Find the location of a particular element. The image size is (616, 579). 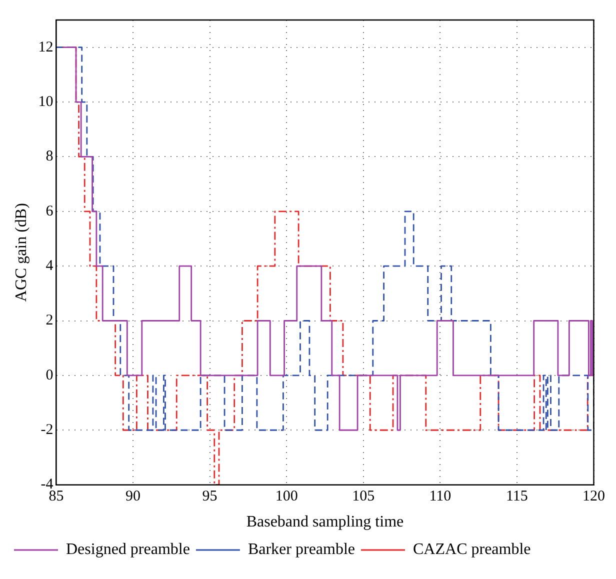

x-tick-label: 100 is located at coordinates (286, 496).